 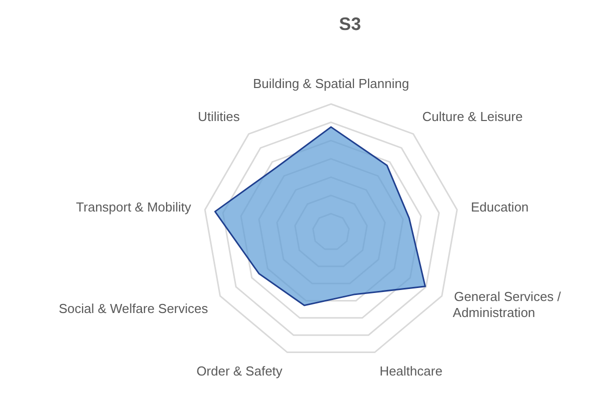 What do you see at coordinates (507, 304) in the screenshot?
I see `spoke-label: General Services / Administration` at bounding box center [507, 304].